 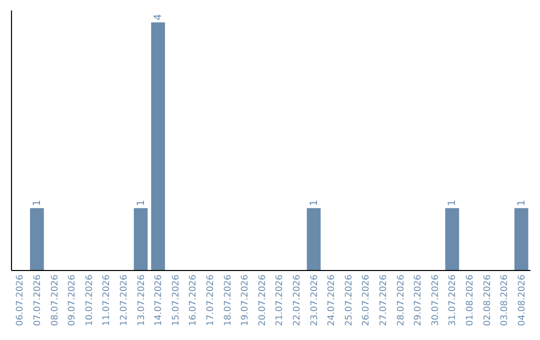 What do you see at coordinates (453, 300) in the screenshot?
I see `x-tick-label: 31.07.2026` at bounding box center [453, 300].